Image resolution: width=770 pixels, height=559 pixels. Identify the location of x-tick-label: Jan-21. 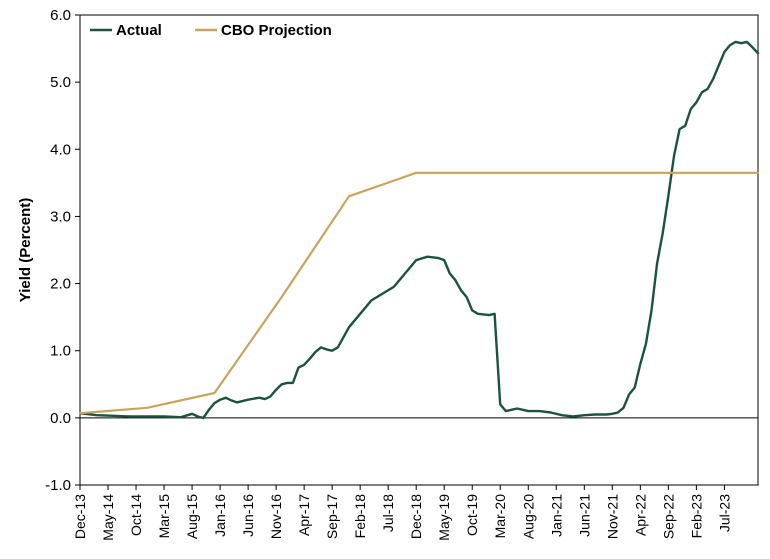
(556, 515).